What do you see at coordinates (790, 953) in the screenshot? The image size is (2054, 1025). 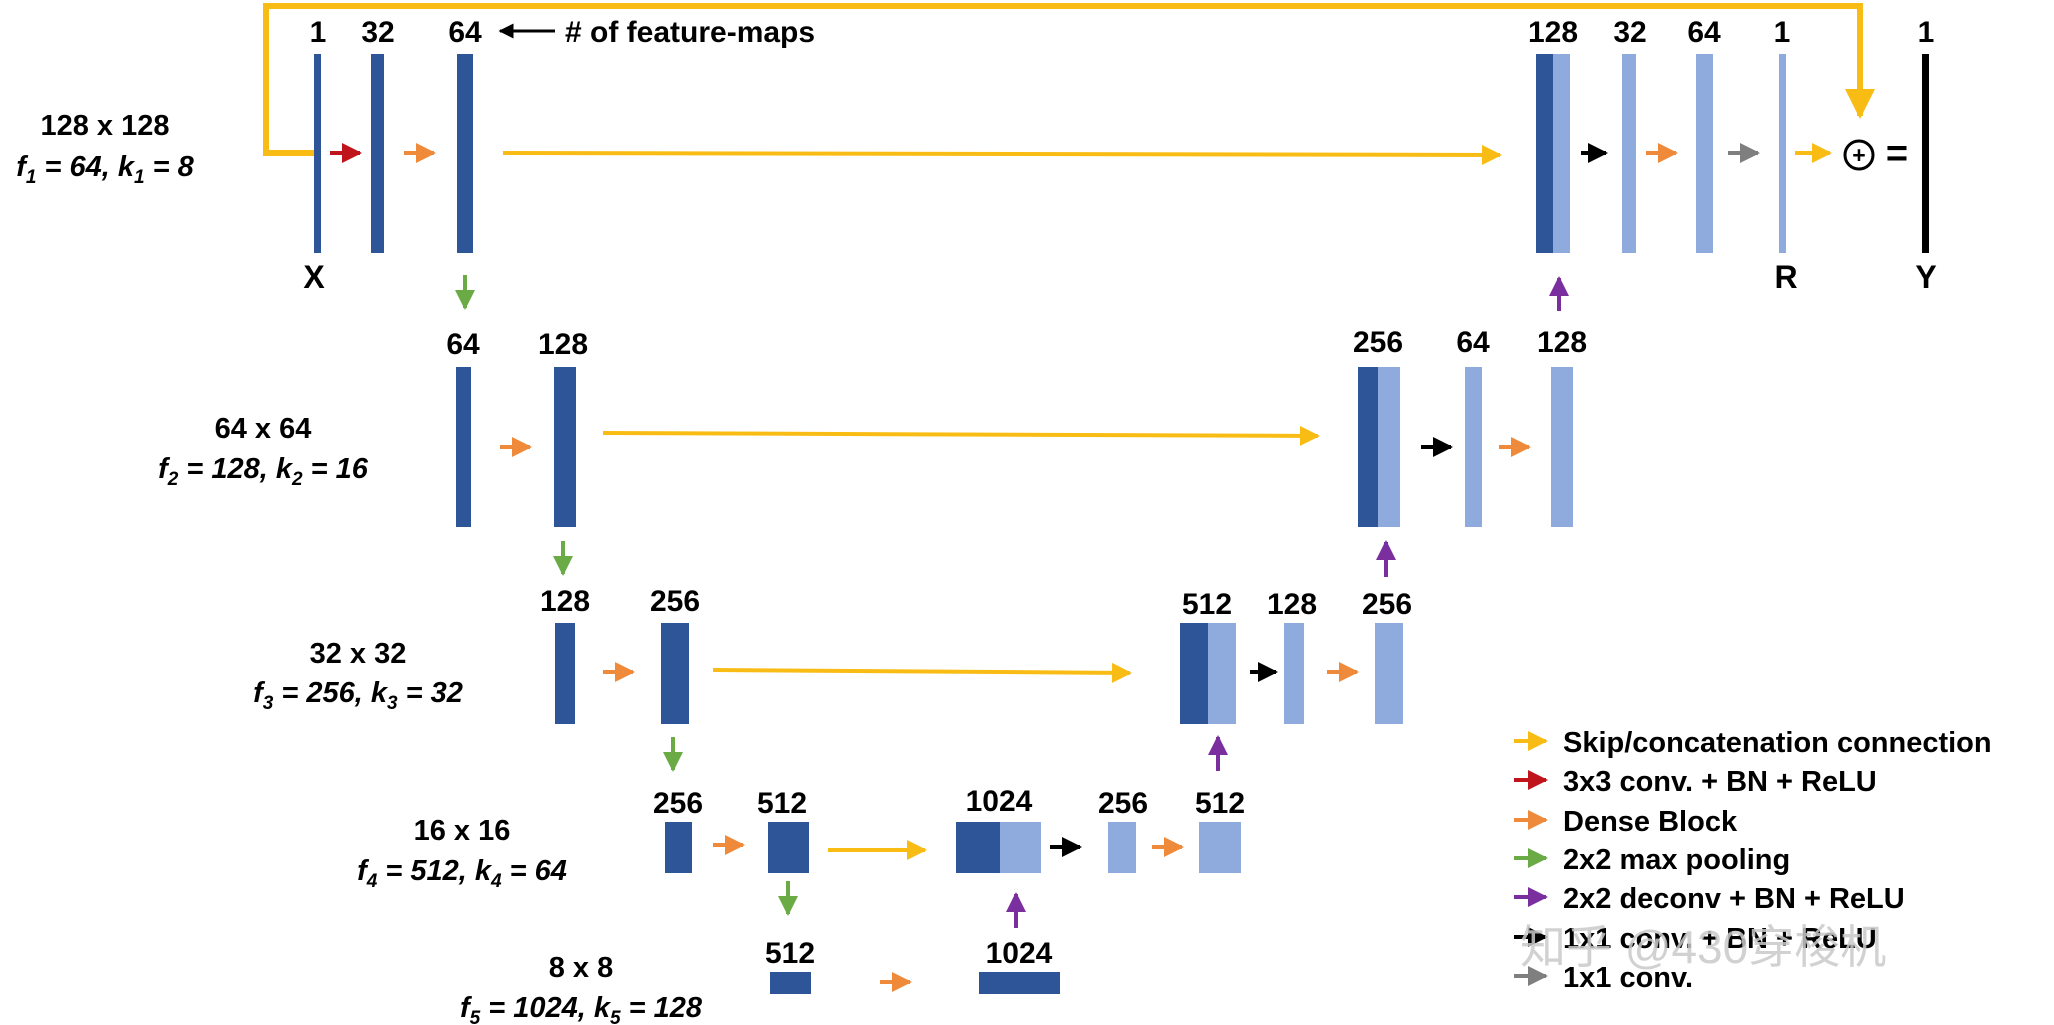 I see `l5-count-1: 512` at bounding box center [790, 953].